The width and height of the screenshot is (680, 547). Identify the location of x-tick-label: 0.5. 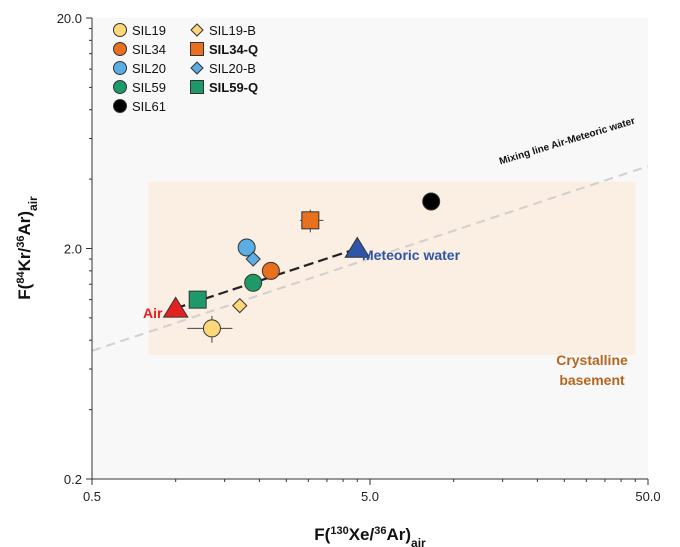
(92, 496).